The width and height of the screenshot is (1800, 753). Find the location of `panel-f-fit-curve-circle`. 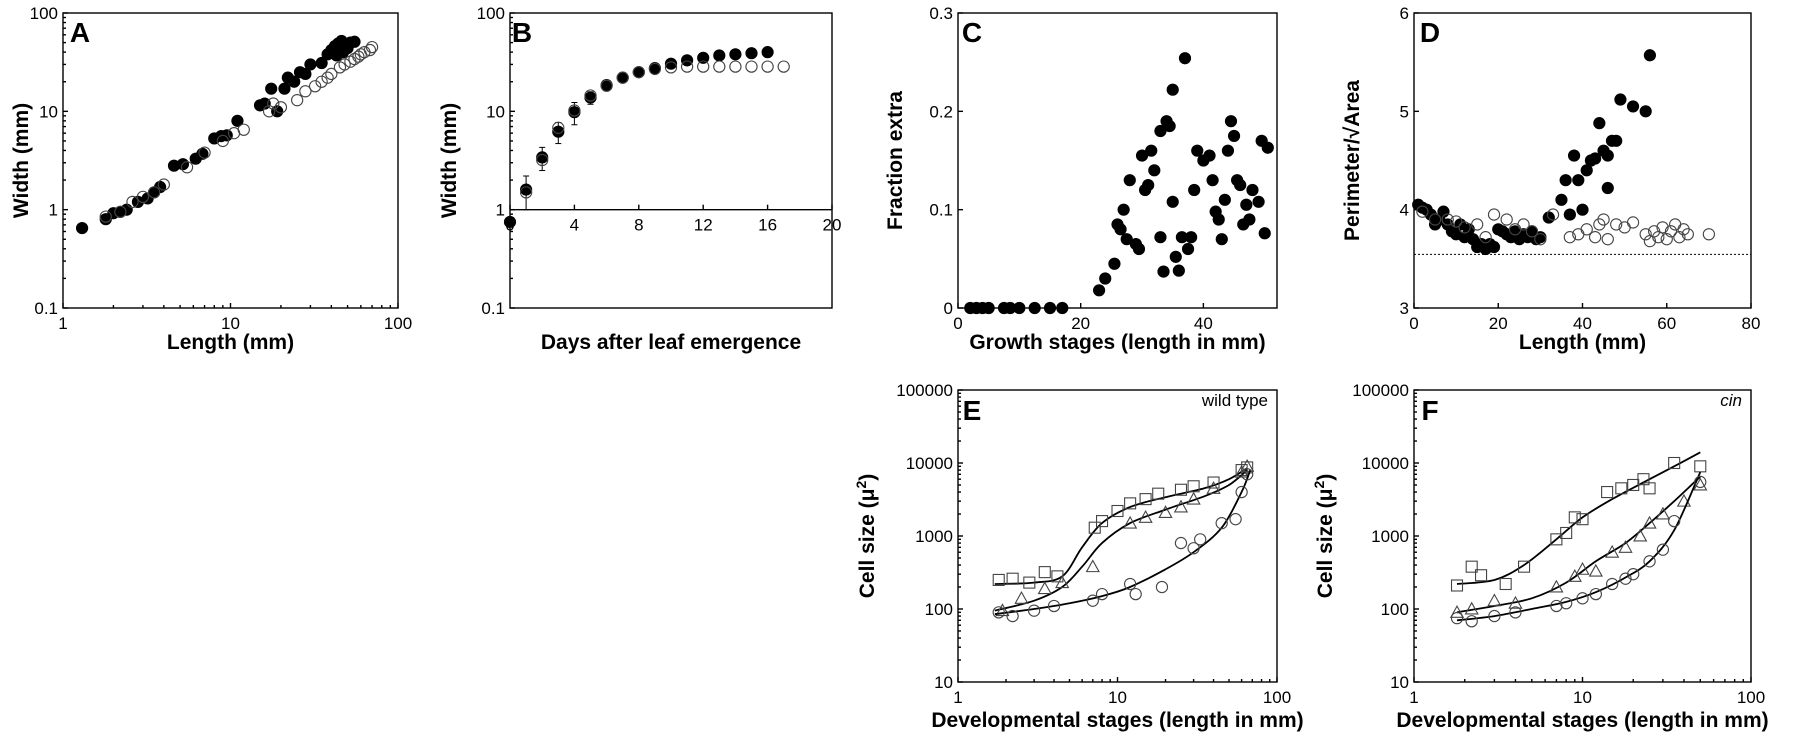

panel-f-fit-curve-circle is located at coordinates (1579, 546).